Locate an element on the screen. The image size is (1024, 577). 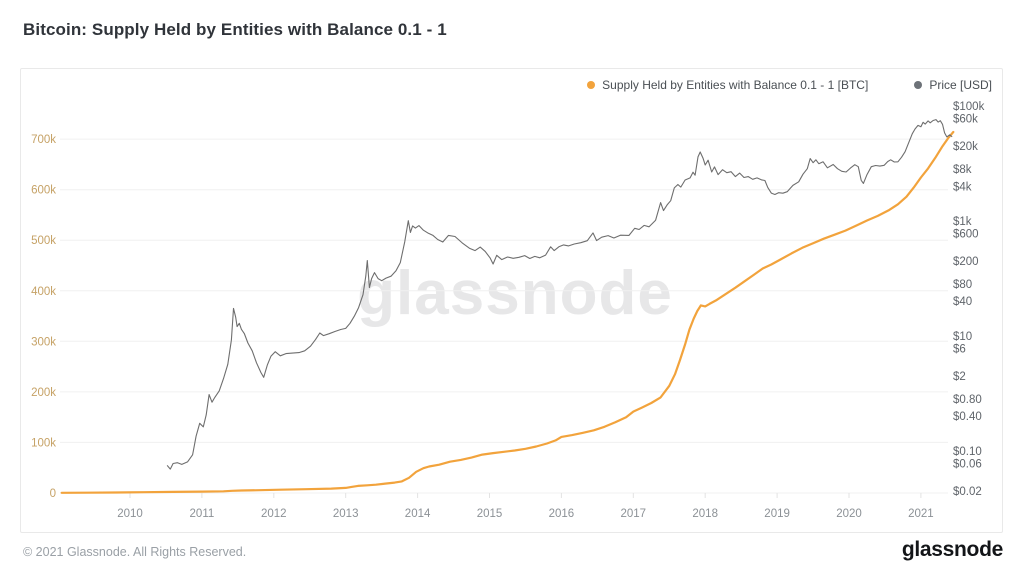
supply-series-dot-icon is located at coordinates (591, 85).